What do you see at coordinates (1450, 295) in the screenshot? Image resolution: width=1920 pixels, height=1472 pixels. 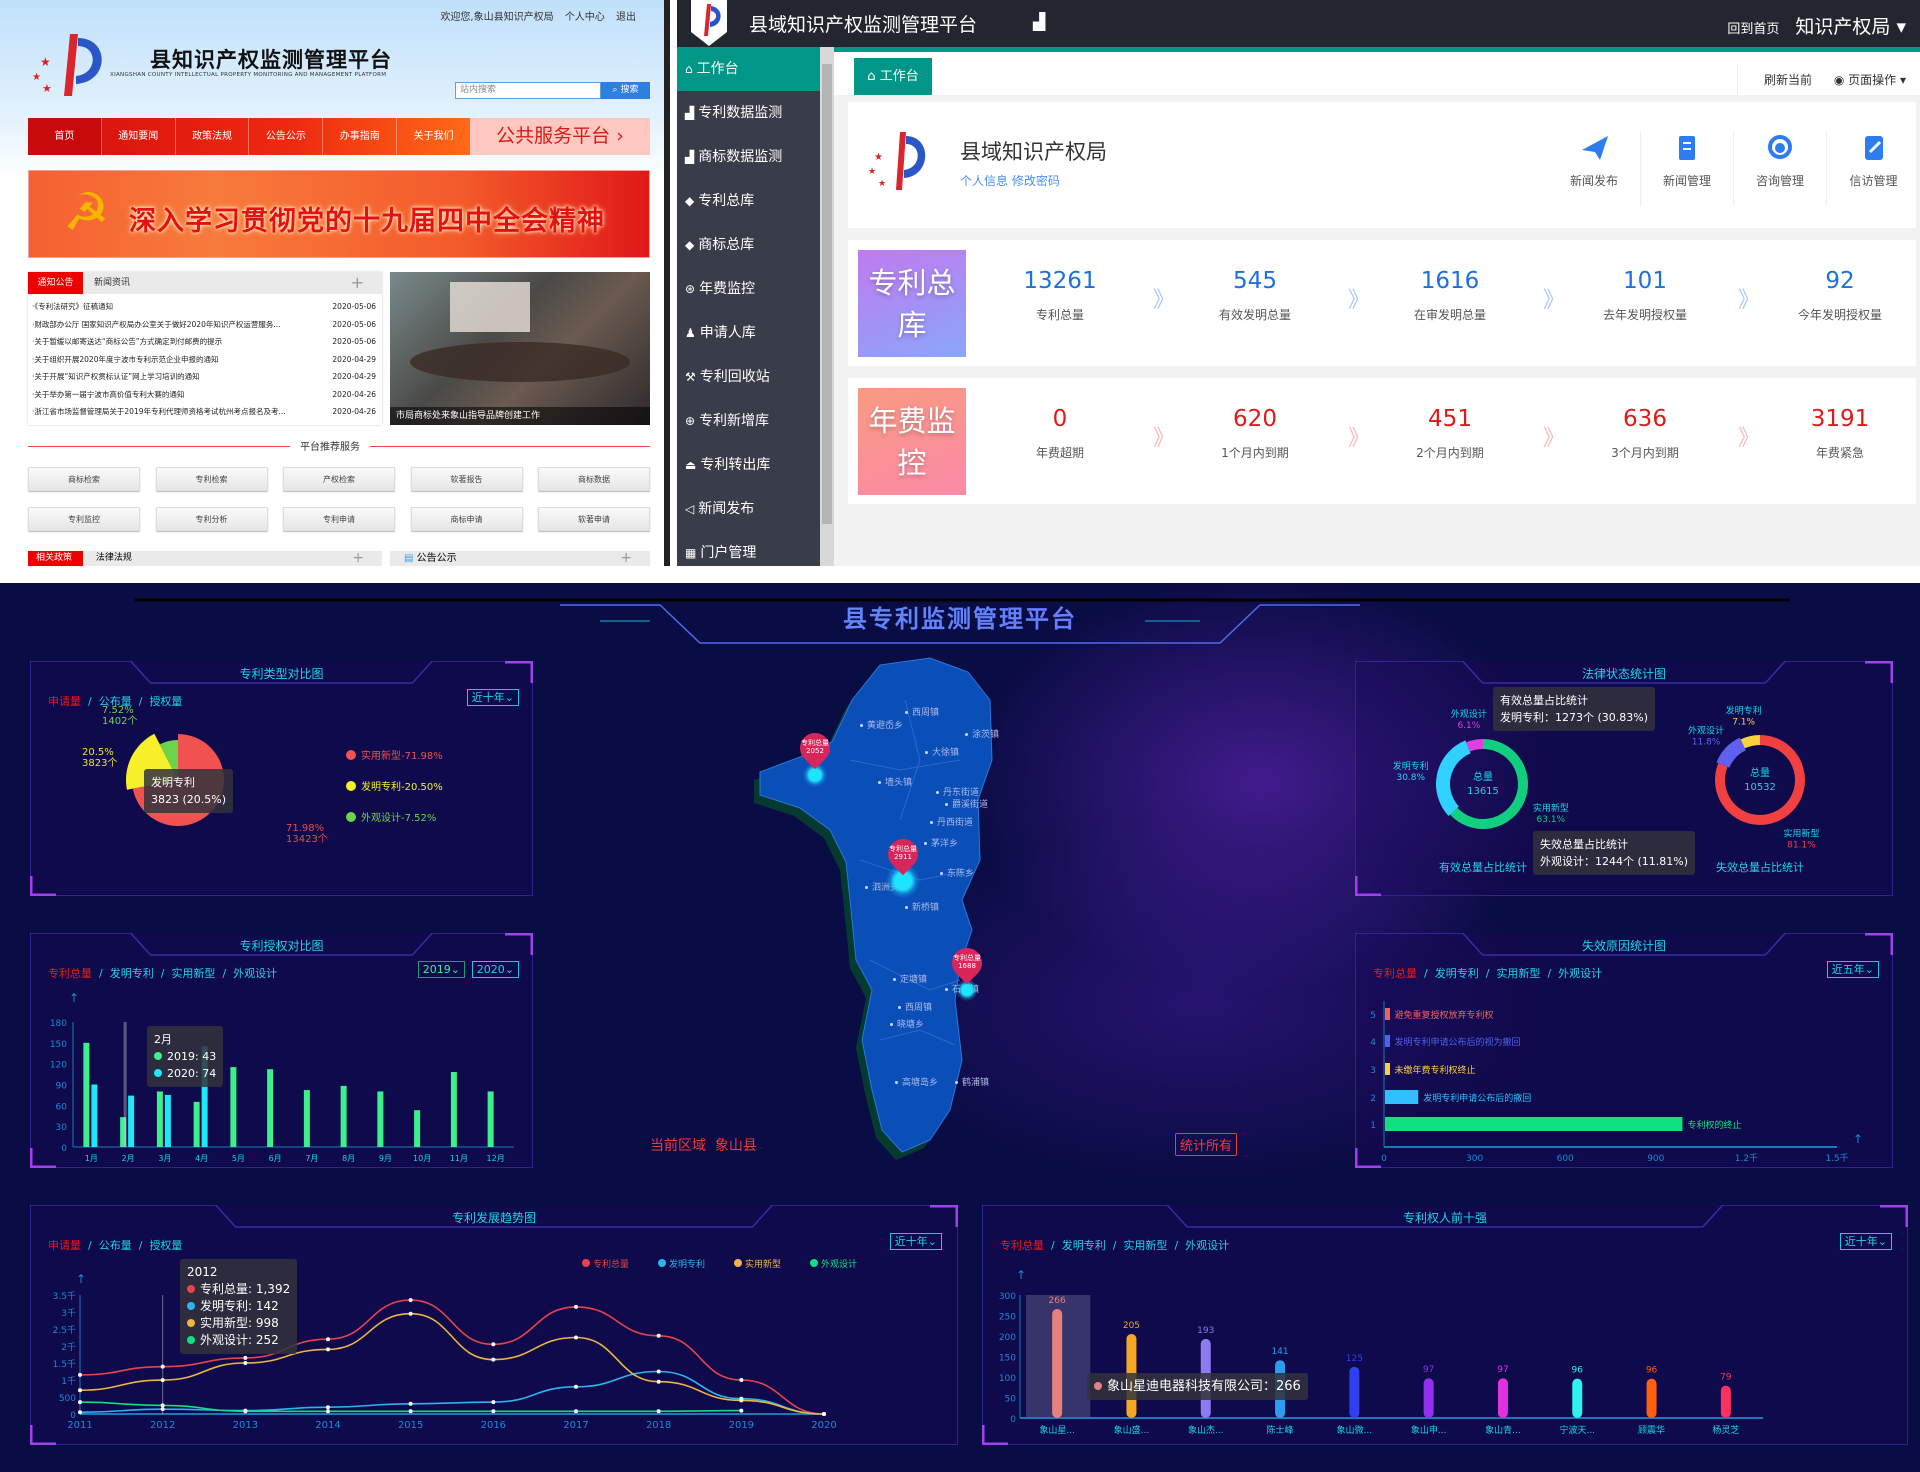 I see `stat-item: 1616 在审发明总量` at bounding box center [1450, 295].